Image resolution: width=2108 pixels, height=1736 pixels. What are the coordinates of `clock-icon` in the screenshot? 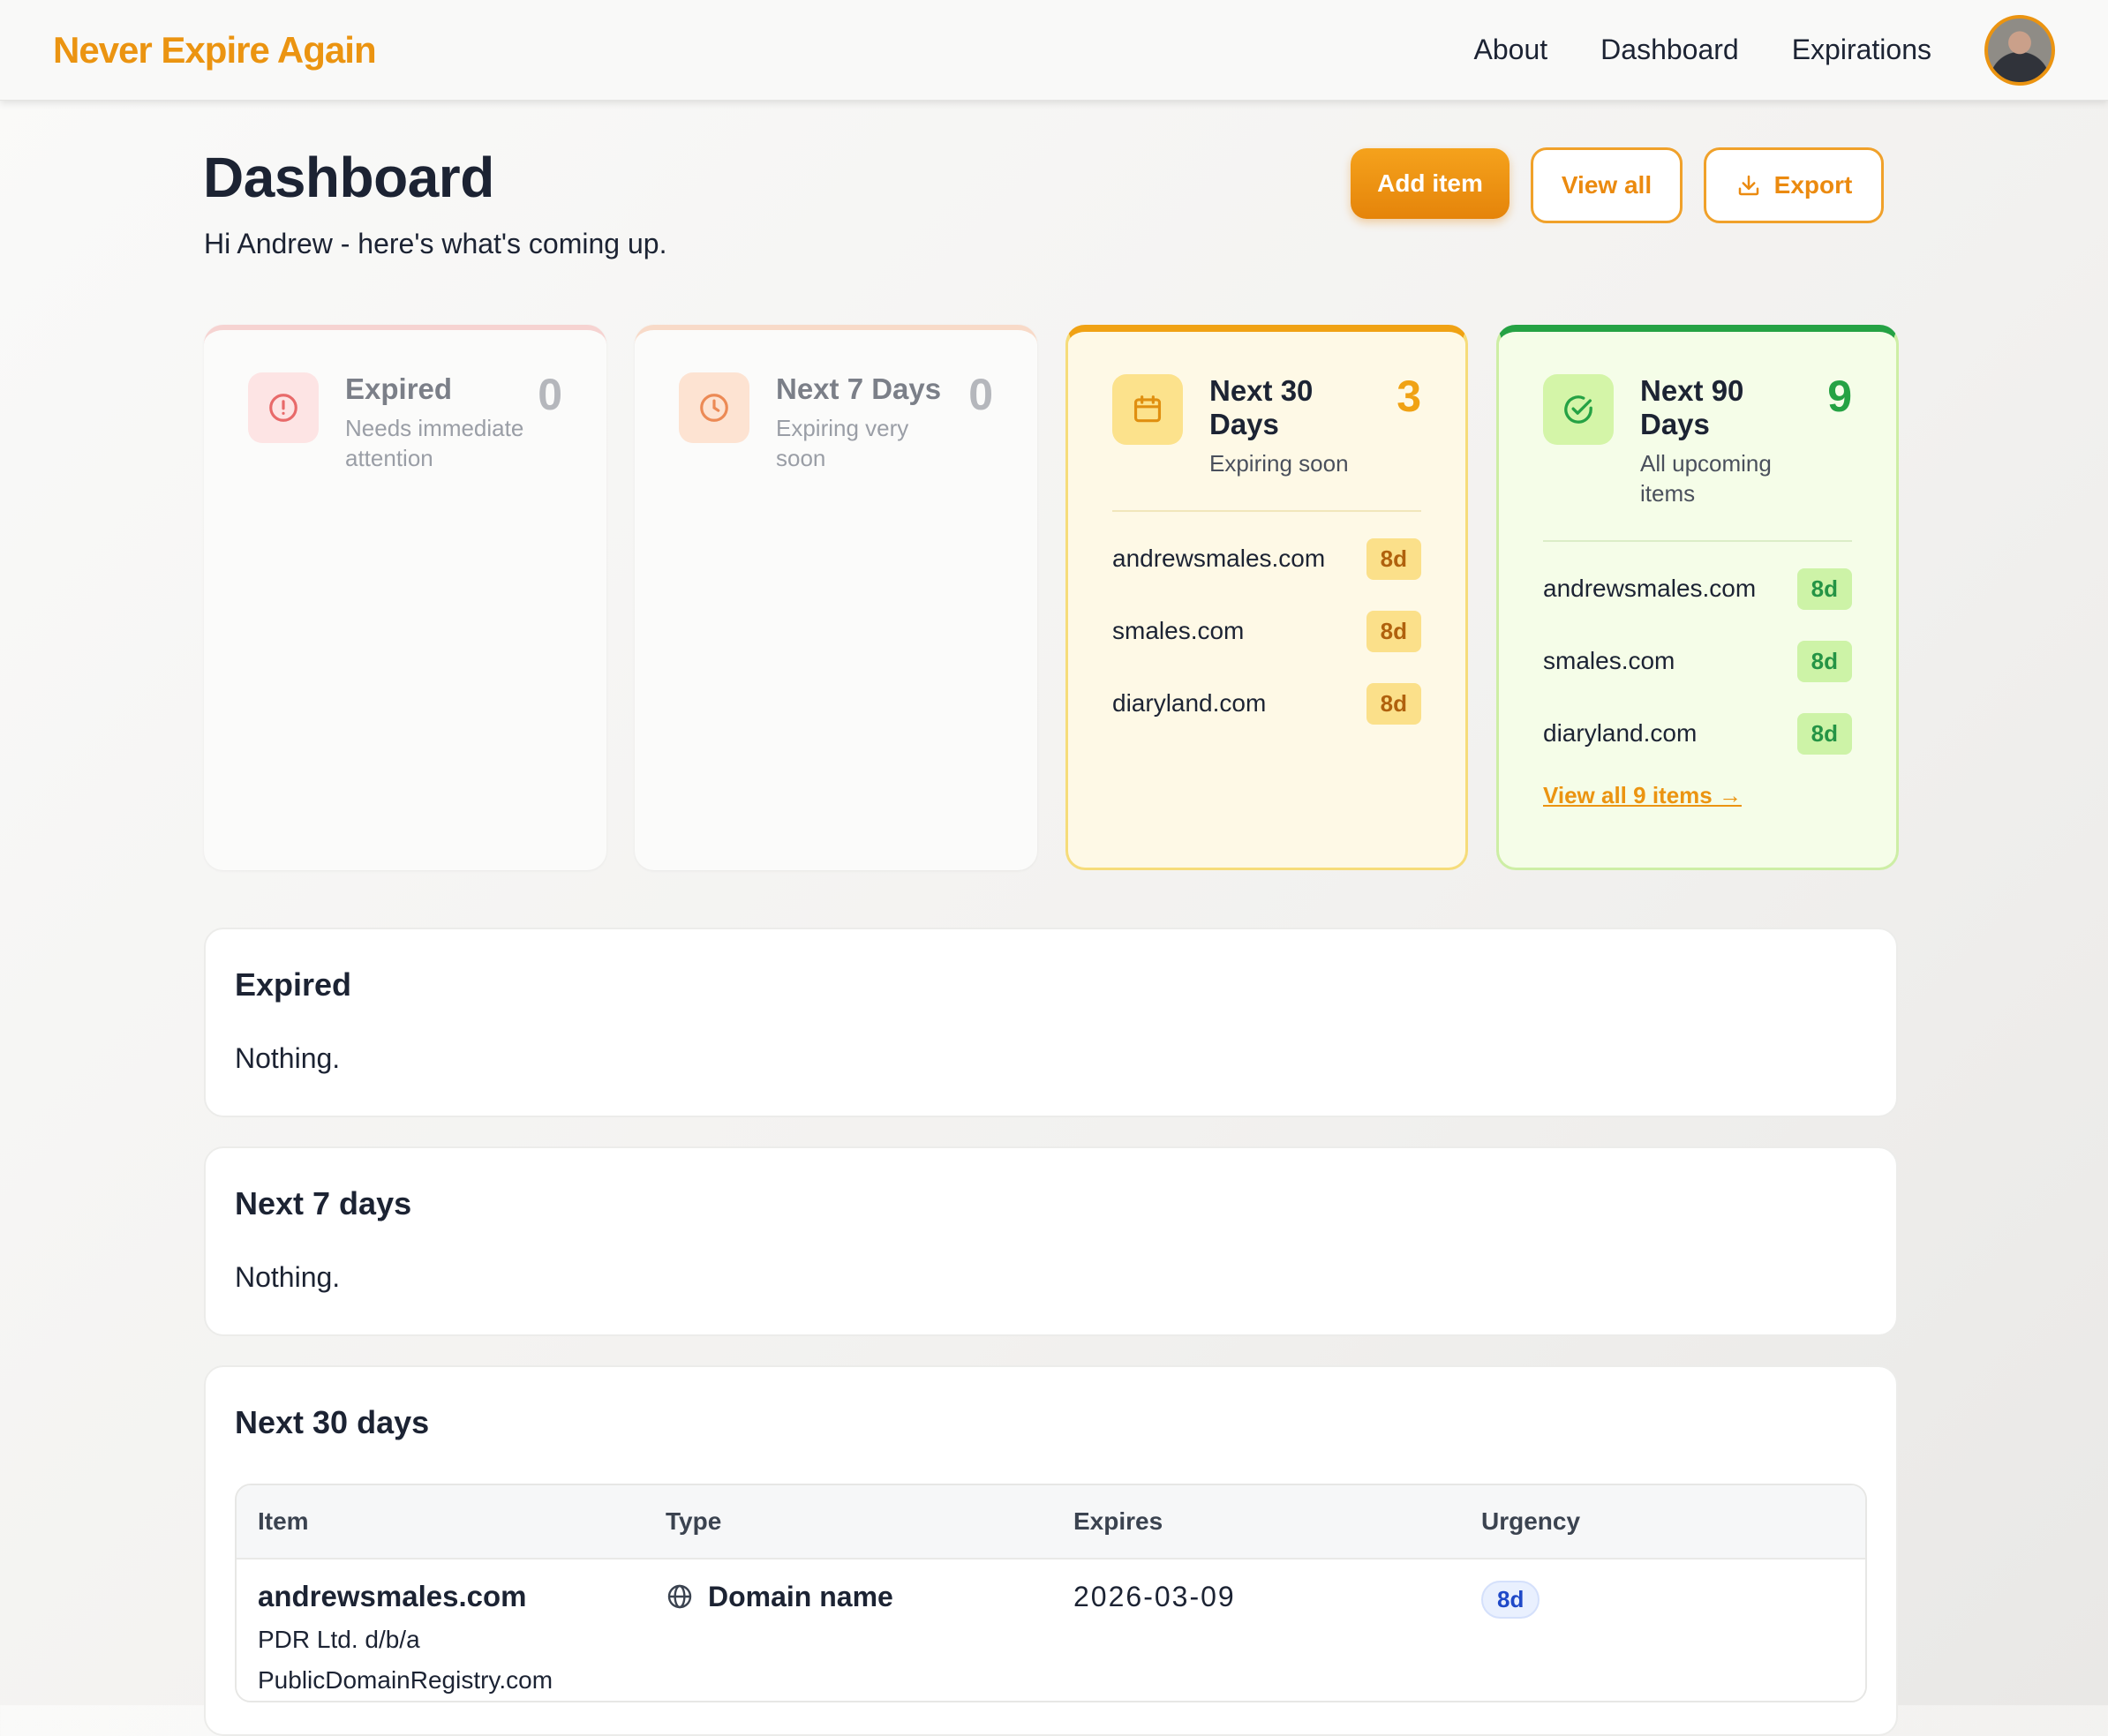 It's located at (714, 408).